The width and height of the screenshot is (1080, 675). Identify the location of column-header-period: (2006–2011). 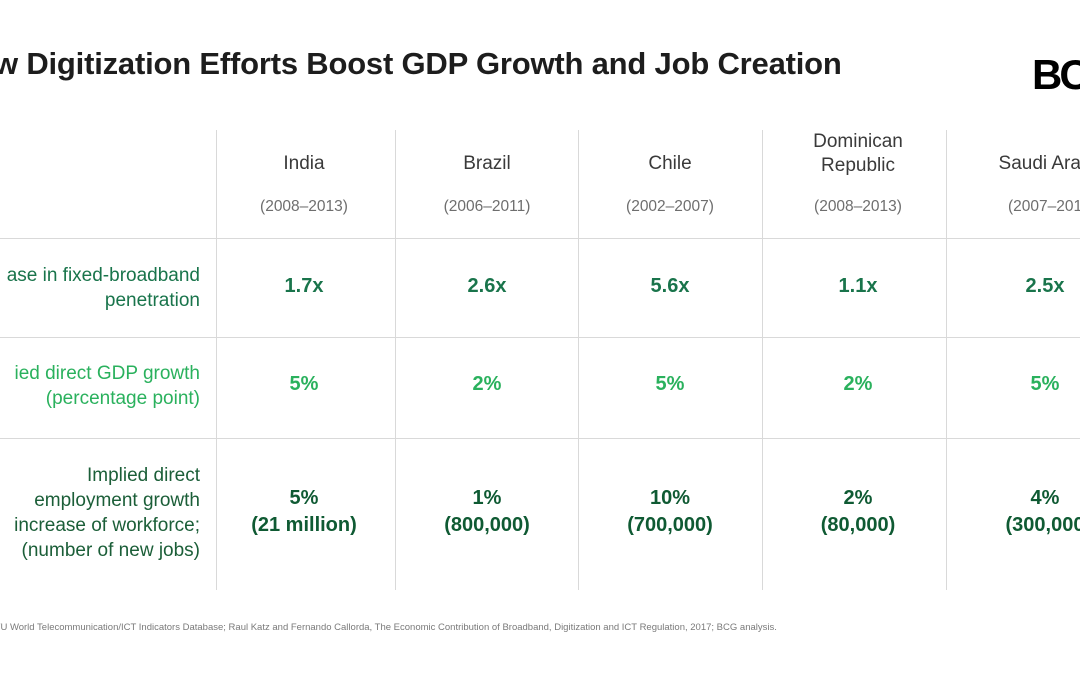
(487, 206).